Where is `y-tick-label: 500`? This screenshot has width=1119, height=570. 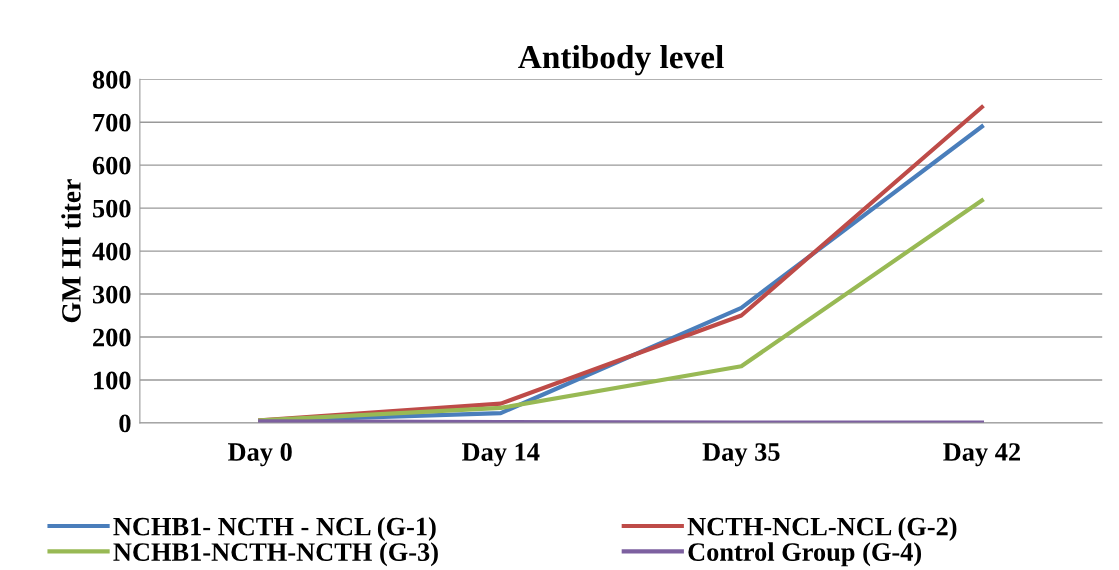 y-tick-label: 500 is located at coordinates (112, 208).